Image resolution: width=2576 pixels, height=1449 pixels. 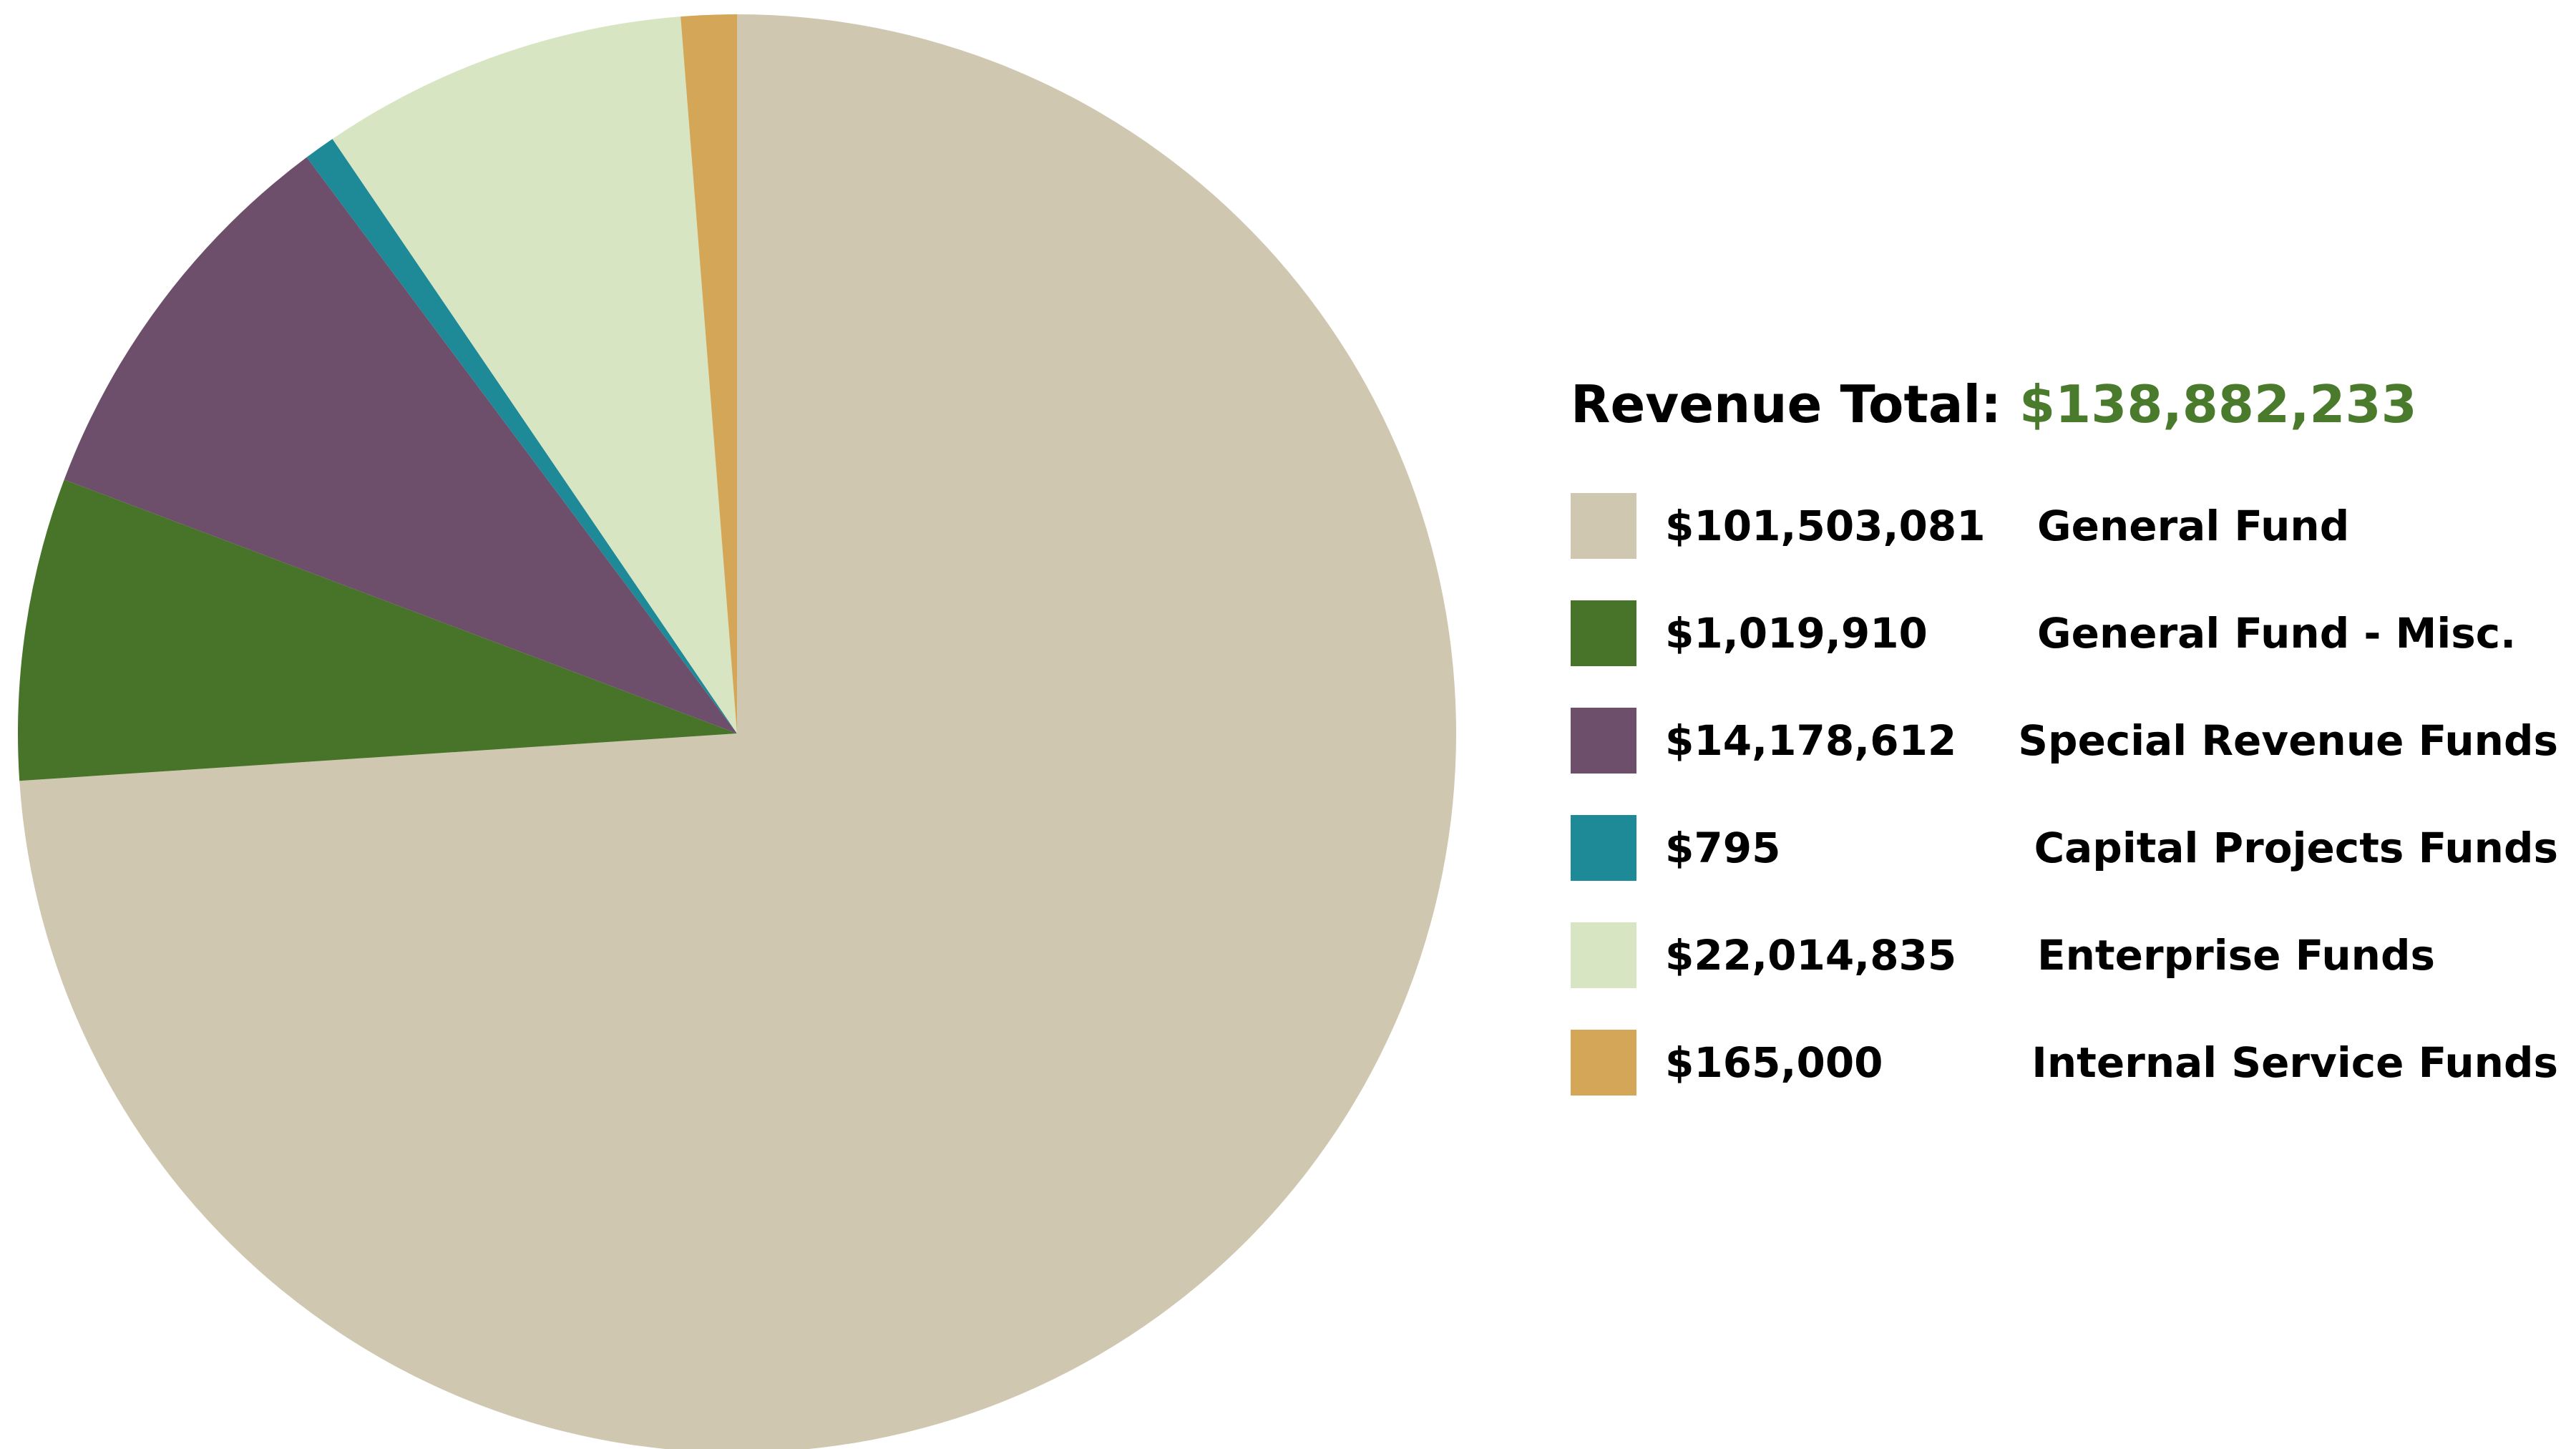 What do you see at coordinates (2218, 404) in the screenshot?
I see `revenue-total-value: $138,882,233` at bounding box center [2218, 404].